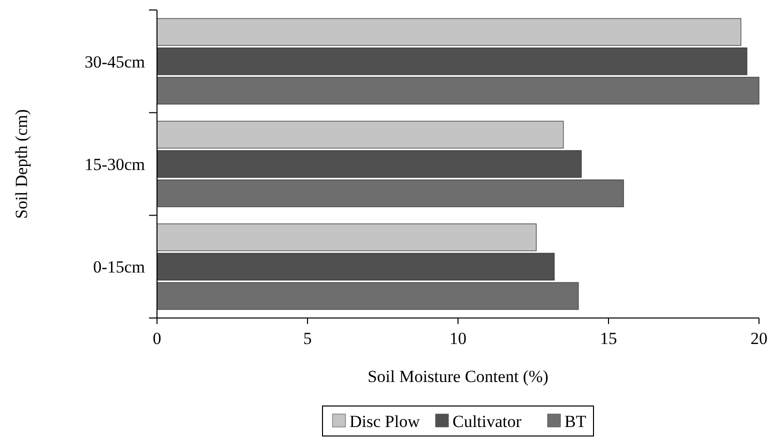 This screenshot has width=779, height=442. What do you see at coordinates (458, 338) in the screenshot?
I see `x-tick-label: 10` at bounding box center [458, 338].